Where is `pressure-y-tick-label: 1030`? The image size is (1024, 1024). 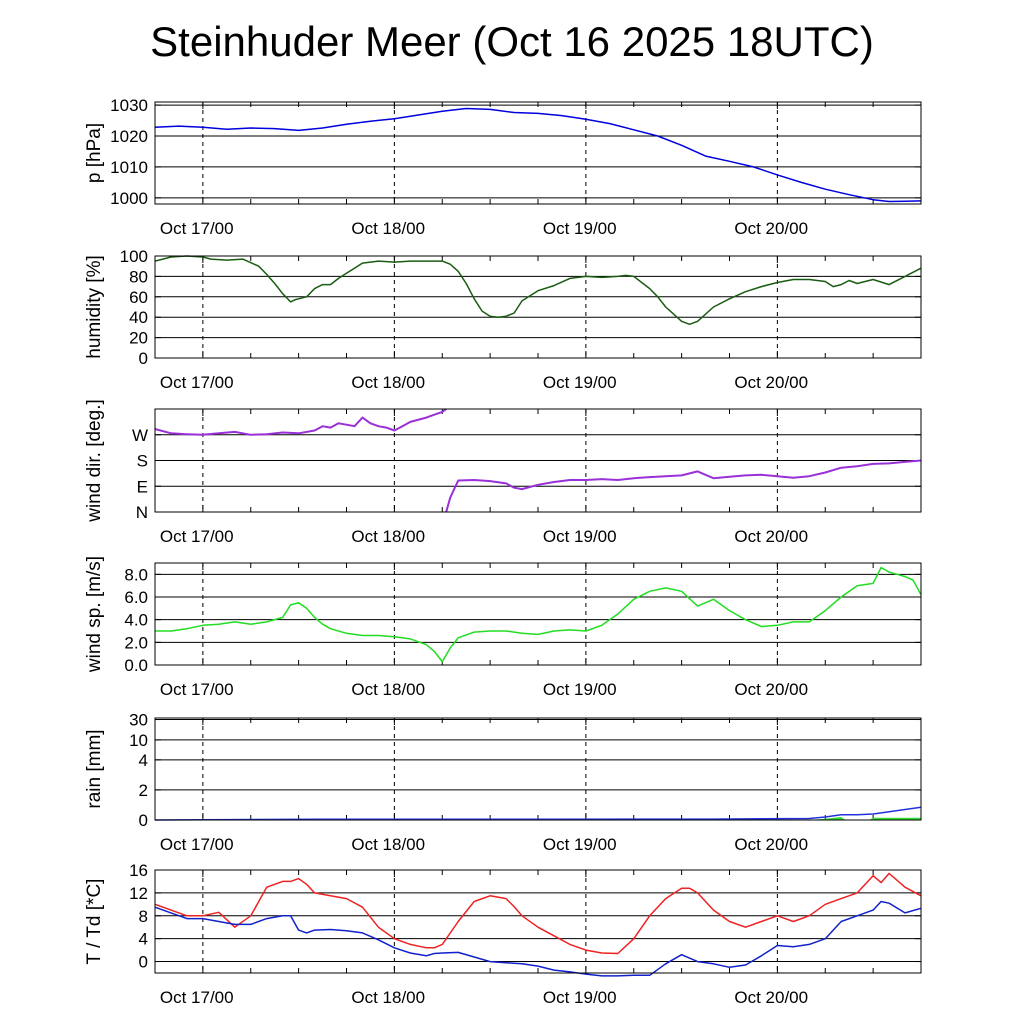 pressure-y-tick-label: 1030 is located at coordinates (129, 105).